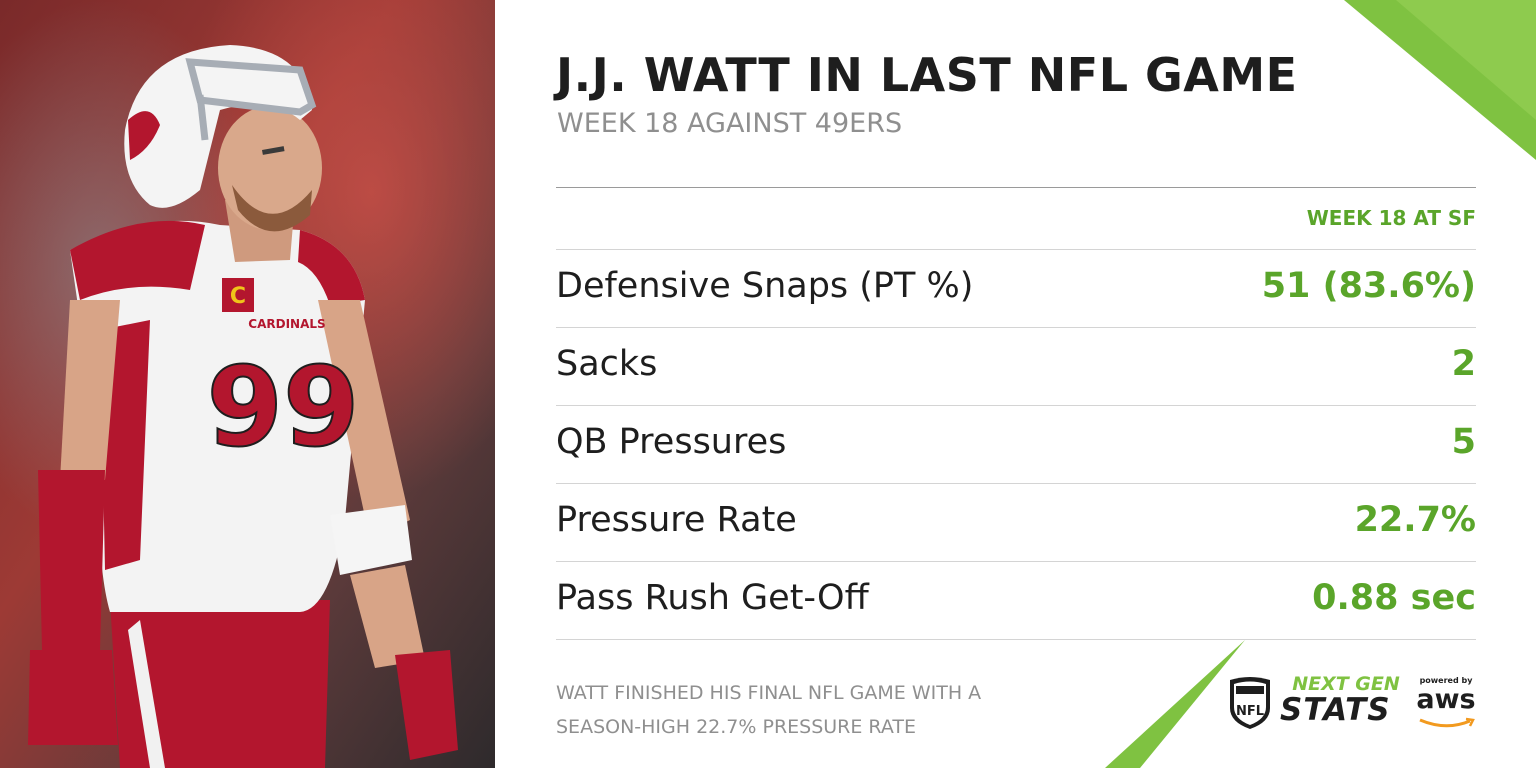  What do you see at coordinates (1016, 367) in the screenshot?
I see `stat-row-sacks: Sacks 2` at bounding box center [1016, 367].